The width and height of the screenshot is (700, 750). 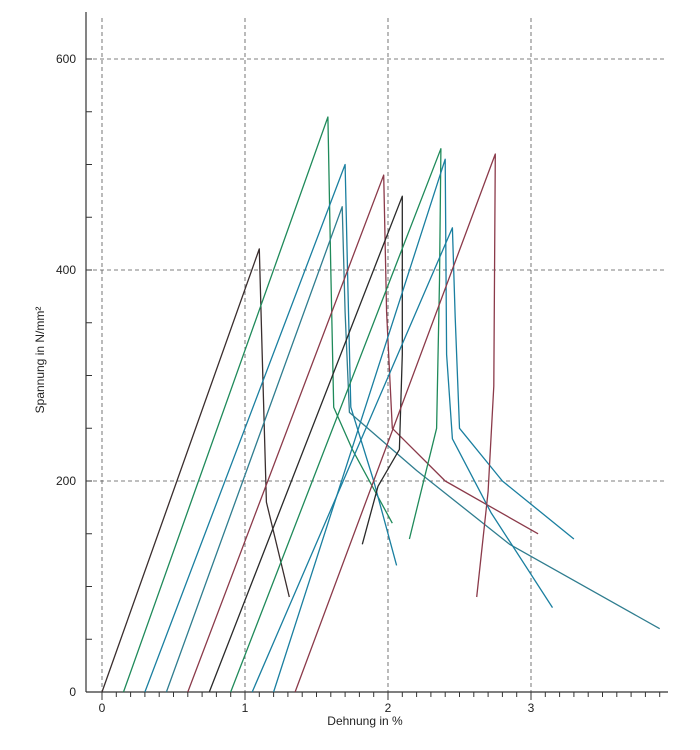 What do you see at coordinates (66, 59) in the screenshot?
I see `y-tick-label: 600` at bounding box center [66, 59].